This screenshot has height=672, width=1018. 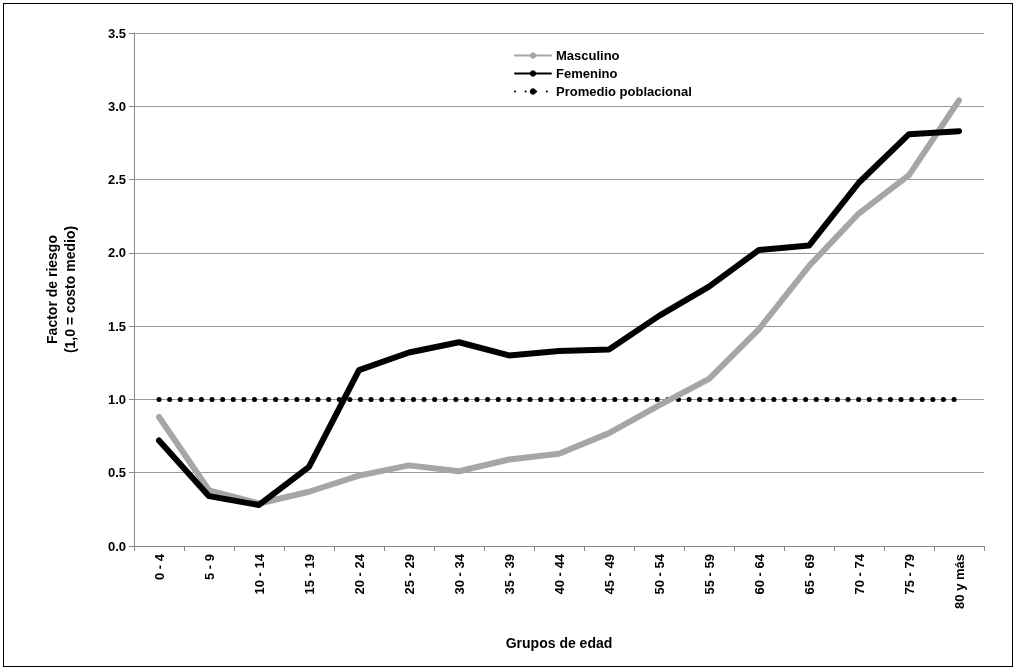 What do you see at coordinates (116, 253) in the screenshot?
I see `y-tick-label: 2.0` at bounding box center [116, 253].